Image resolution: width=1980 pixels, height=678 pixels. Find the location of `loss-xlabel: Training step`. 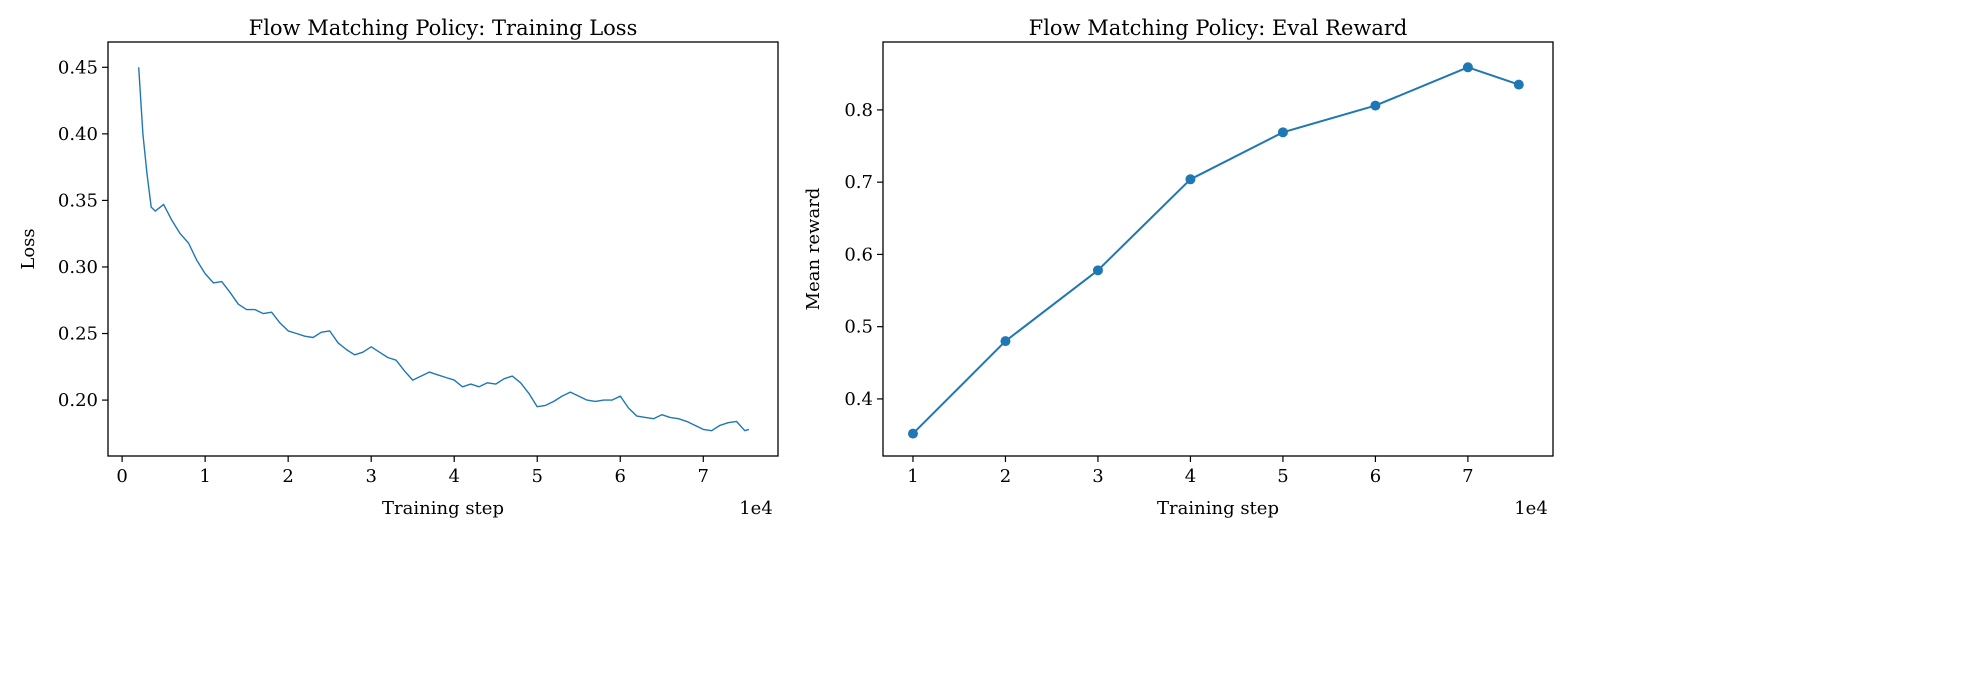

loss-xlabel: Training step is located at coordinates (443, 508).